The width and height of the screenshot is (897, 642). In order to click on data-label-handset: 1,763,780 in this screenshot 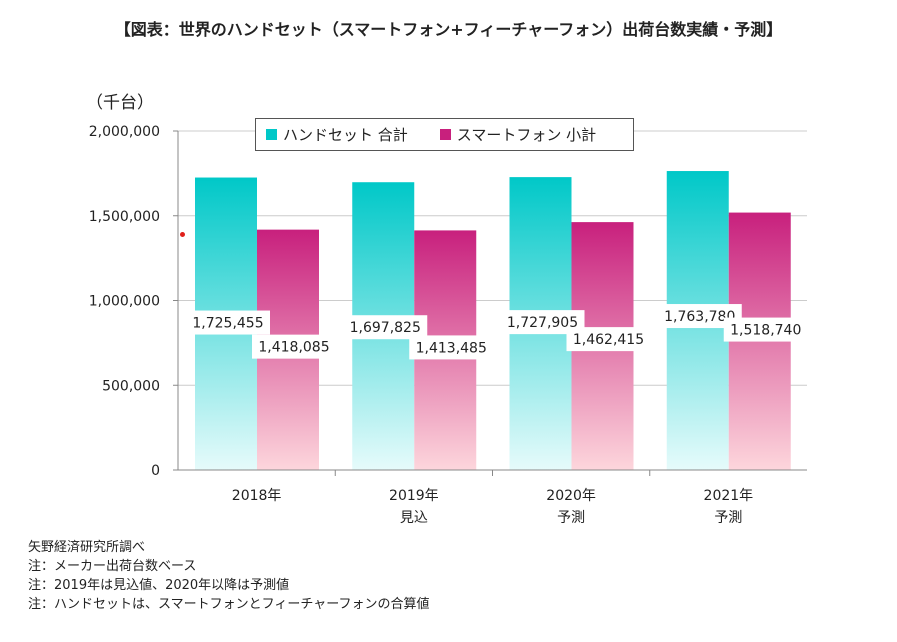, I will do `click(699, 317)`.